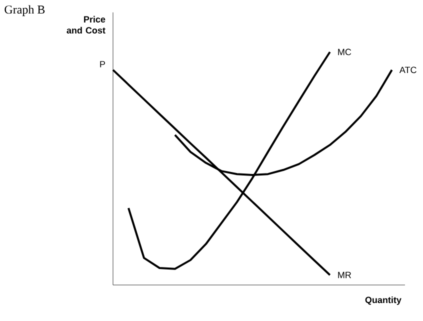  What do you see at coordinates (345, 275) in the screenshot?
I see `series-label: MR` at bounding box center [345, 275].